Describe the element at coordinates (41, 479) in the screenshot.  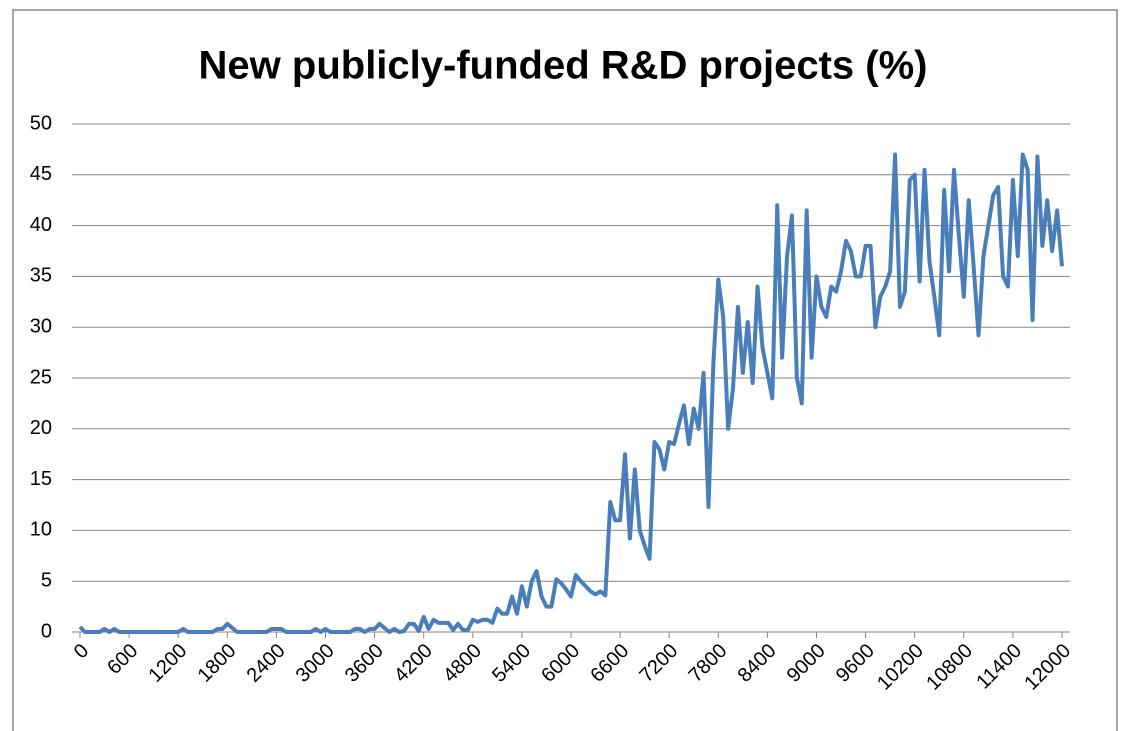
I see `y-tick-label: 15` at that location.